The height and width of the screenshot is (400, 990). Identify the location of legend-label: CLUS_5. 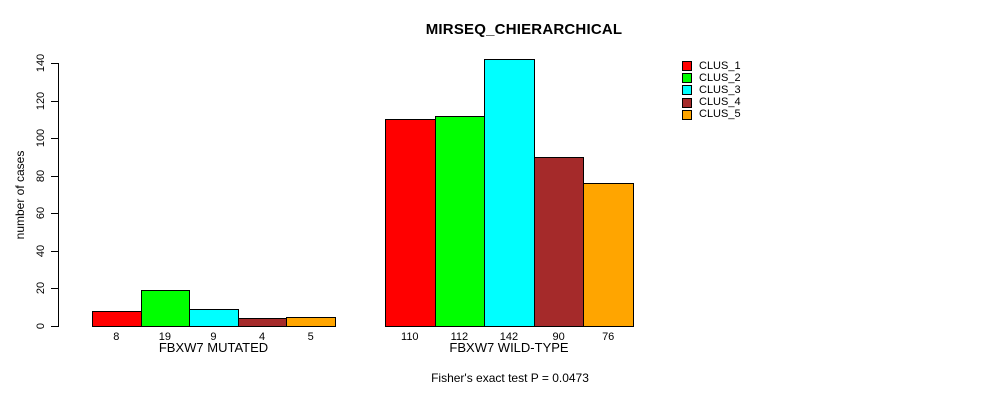
(720, 114).